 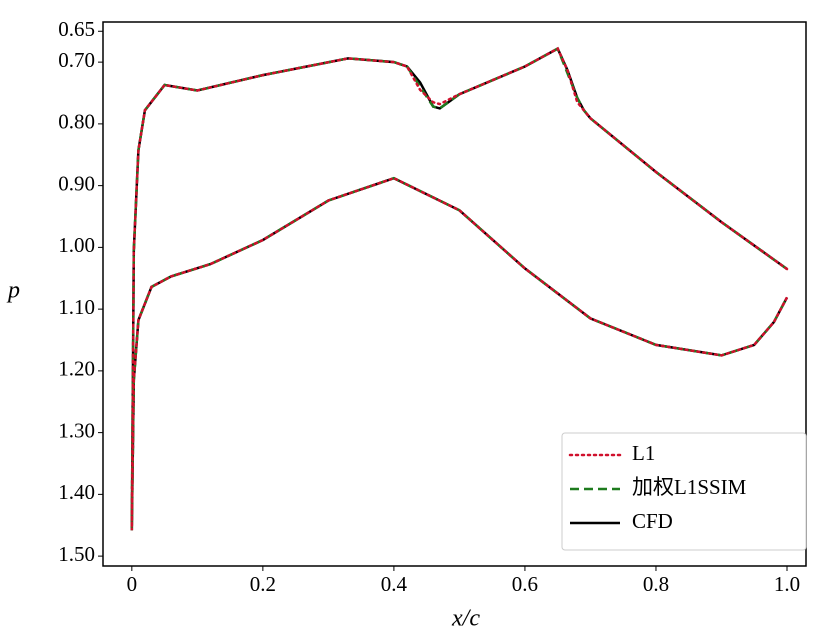 What do you see at coordinates (643, 453) in the screenshot?
I see `legend-label: L1` at bounding box center [643, 453].